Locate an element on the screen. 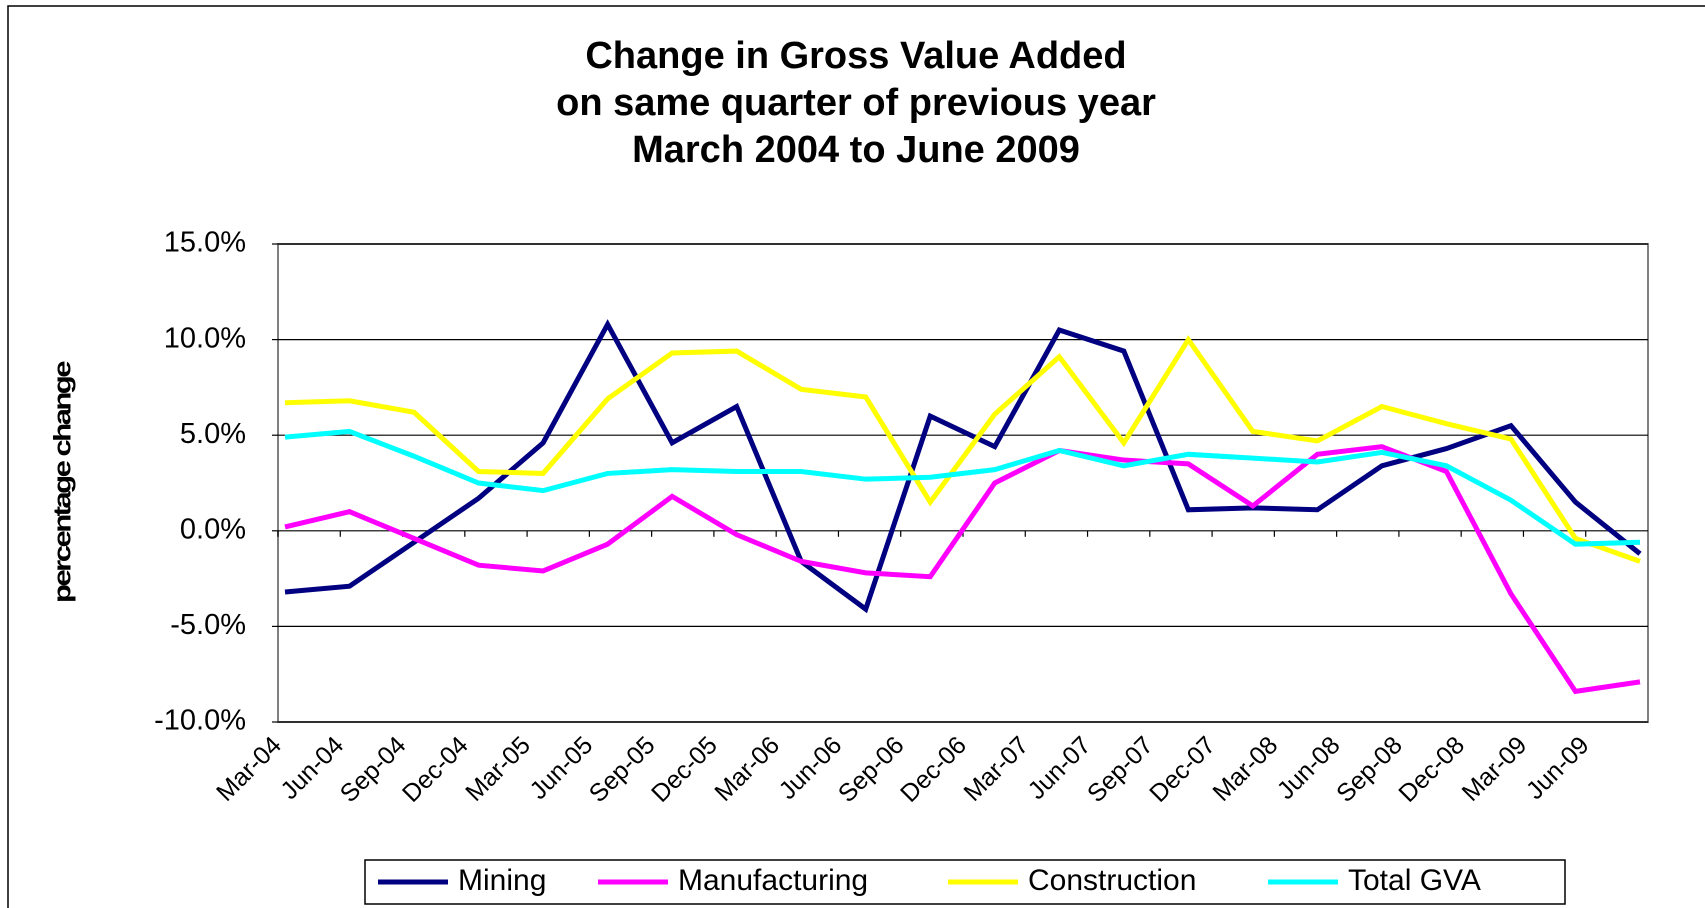  legend-label: Mining is located at coordinates (502, 880).